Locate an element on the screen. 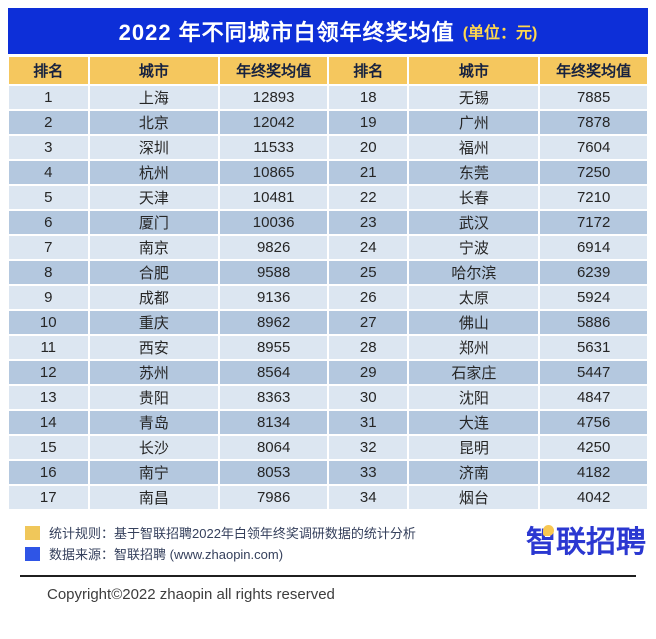 Image resolution: width=656 pixels, height=639 pixels. value-cell: 4847 is located at coordinates (593, 397).